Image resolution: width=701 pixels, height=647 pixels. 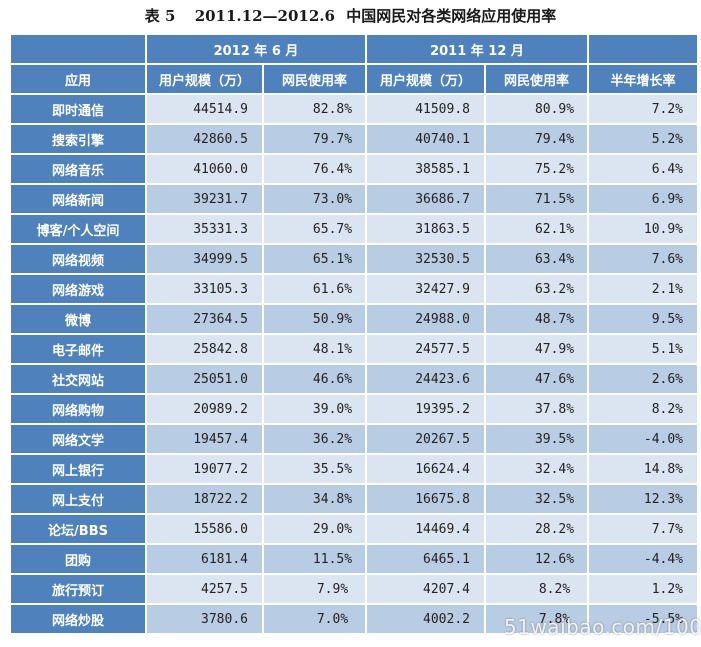 I want to click on users-2012-6-cell: 19457.4, so click(x=204, y=439).